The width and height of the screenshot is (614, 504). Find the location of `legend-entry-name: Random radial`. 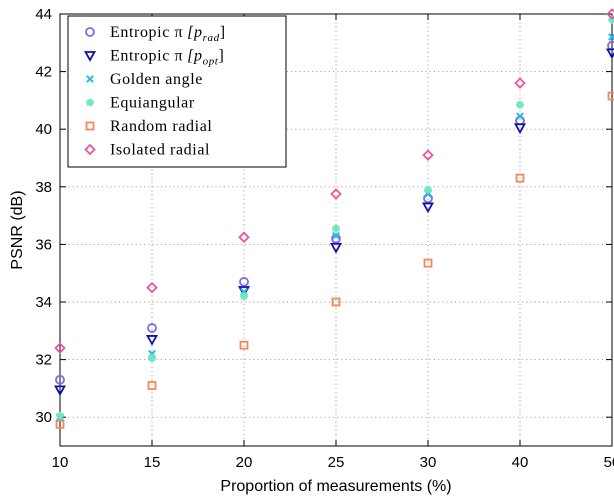

legend-entry-name: Random radial is located at coordinates (161, 126).